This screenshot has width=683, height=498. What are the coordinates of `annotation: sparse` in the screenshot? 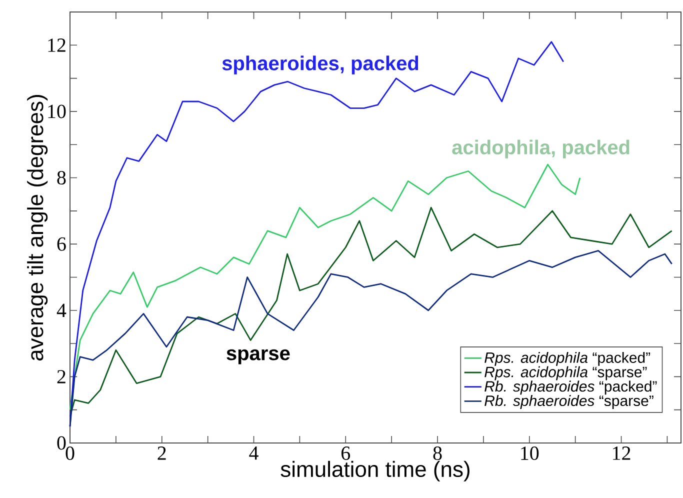 It's located at (258, 356).